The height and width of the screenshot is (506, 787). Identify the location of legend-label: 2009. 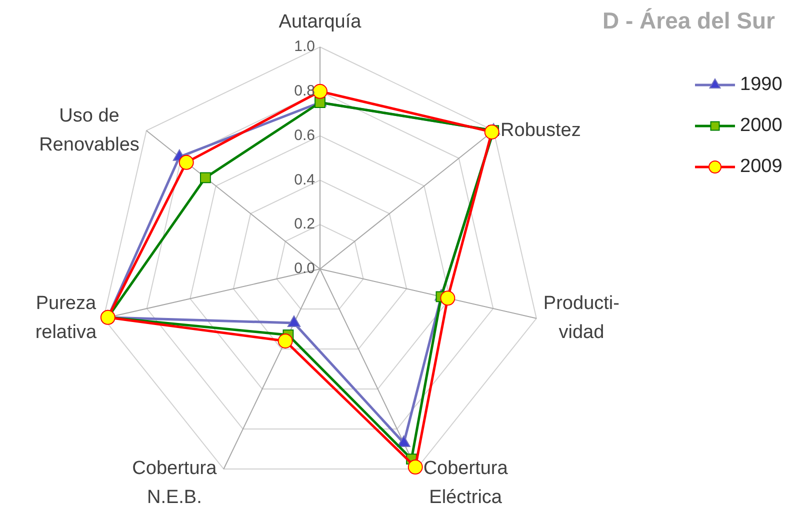
(761, 167).